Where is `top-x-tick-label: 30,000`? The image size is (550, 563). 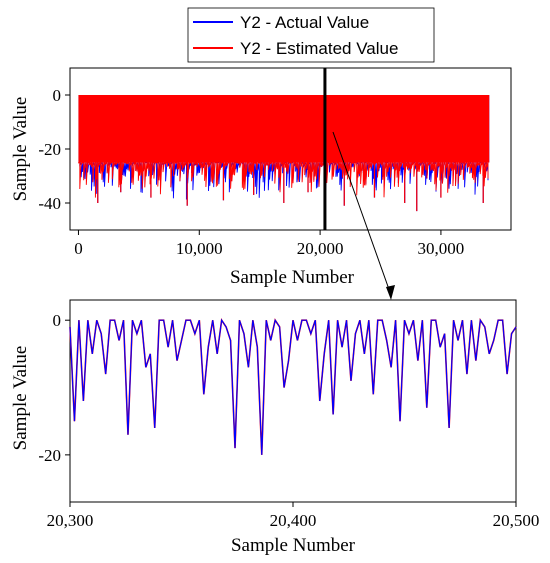
top-x-tick-label: 30,000 is located at coordinates (441, 248).